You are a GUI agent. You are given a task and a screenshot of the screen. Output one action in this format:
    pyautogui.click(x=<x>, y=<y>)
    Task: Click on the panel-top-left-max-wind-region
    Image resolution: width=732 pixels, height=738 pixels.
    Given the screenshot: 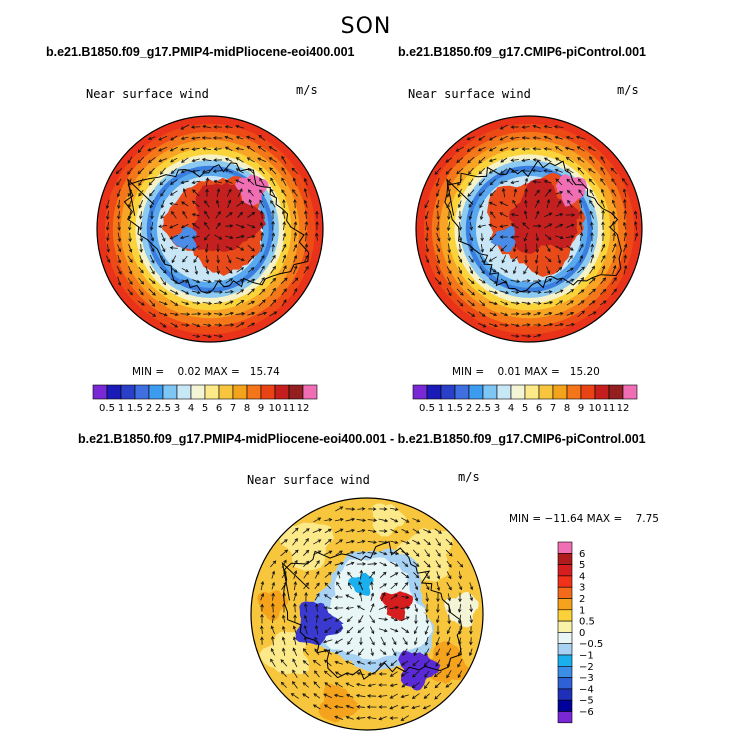 What is the action you would take?
    pyautogui.click(x=252, y=190)
    